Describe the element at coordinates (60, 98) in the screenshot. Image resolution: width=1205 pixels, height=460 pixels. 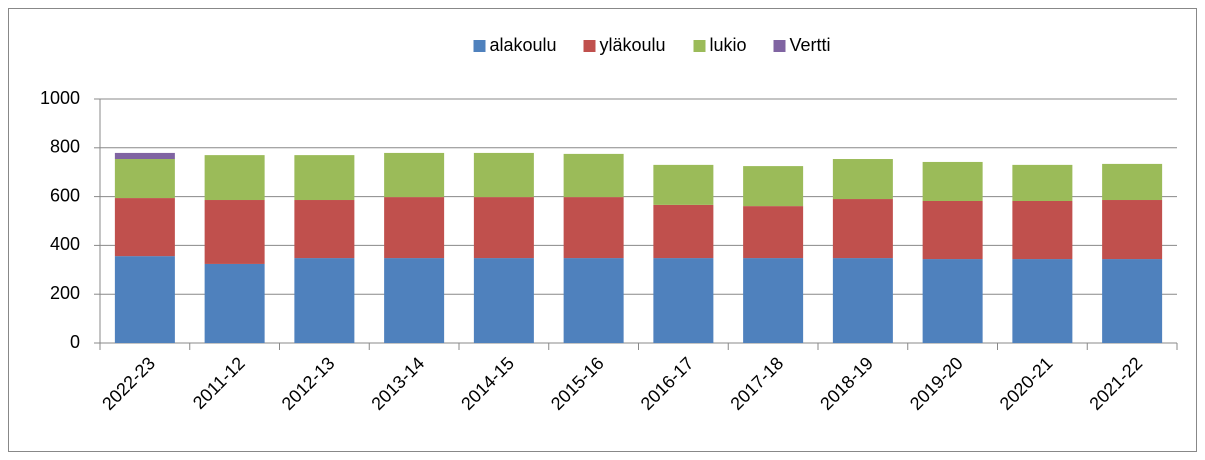
I see `y-tick-label: 1000` at that location.